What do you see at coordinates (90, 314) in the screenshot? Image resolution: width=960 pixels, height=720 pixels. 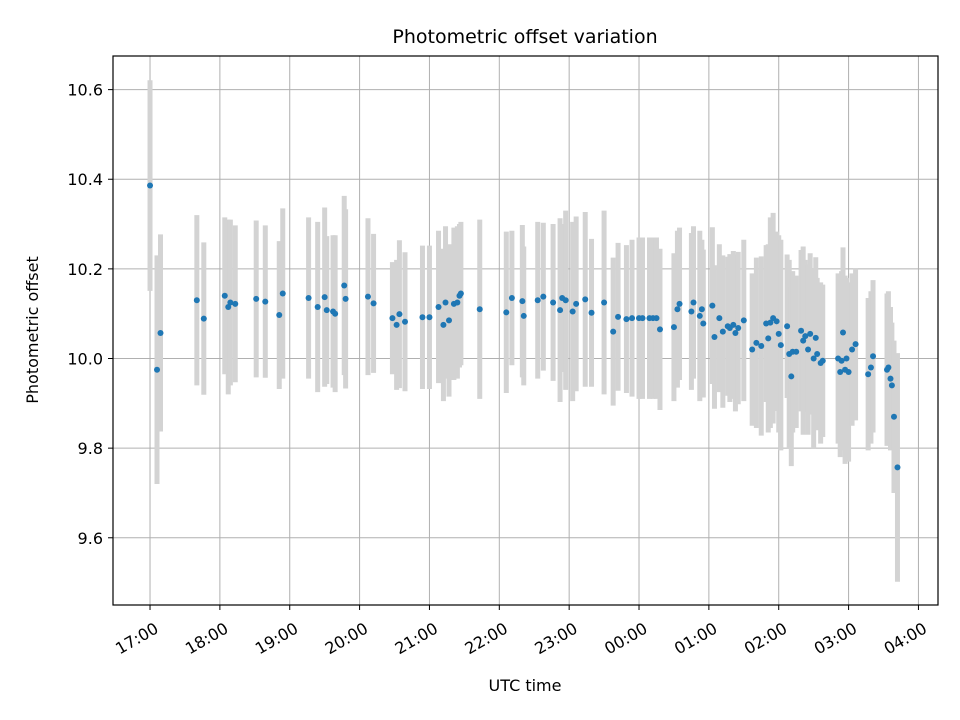 I see `y-axis-ticks: 9.6 9.8 10.0 10.2 10.4 10.6` at bounding box center [90, 314].